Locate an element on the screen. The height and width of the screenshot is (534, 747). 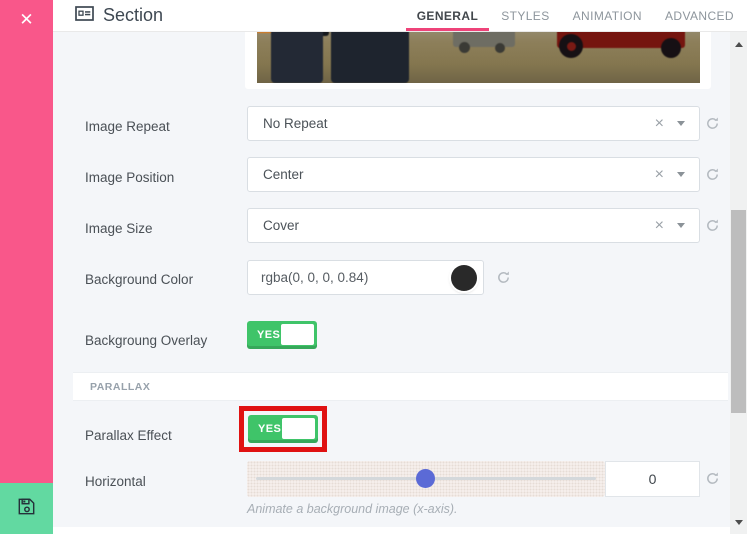
image-position-label: Image Position is located at coordinates (130, 177).